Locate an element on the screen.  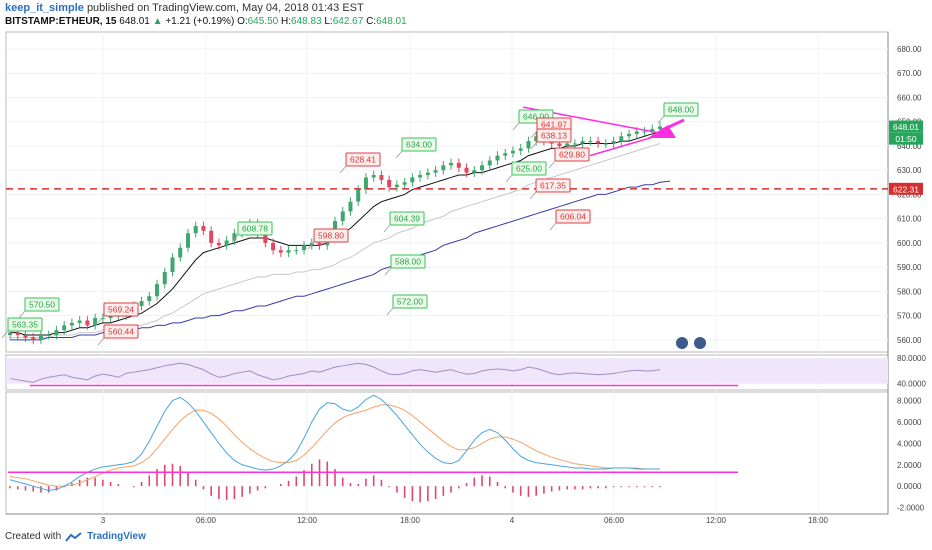
low-value: 642.67 is located at coordinates (348, 21).